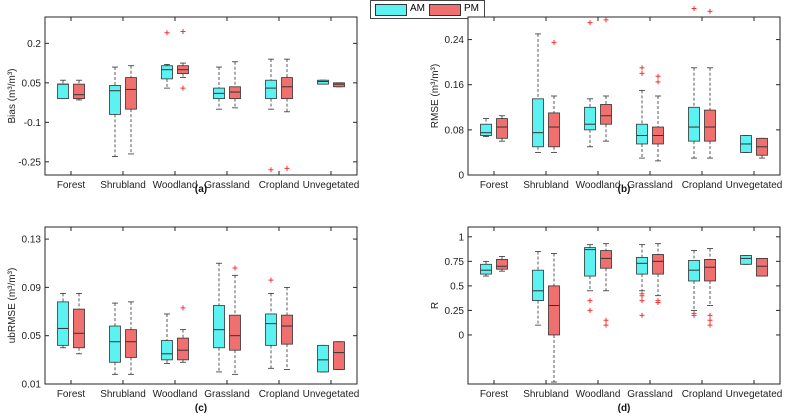 Image resolution: width=792 pixels, height=417 pixels. Describe the element at coordinates (624, 189) in the screenshot. I see `panel-label: (b)` at that location.